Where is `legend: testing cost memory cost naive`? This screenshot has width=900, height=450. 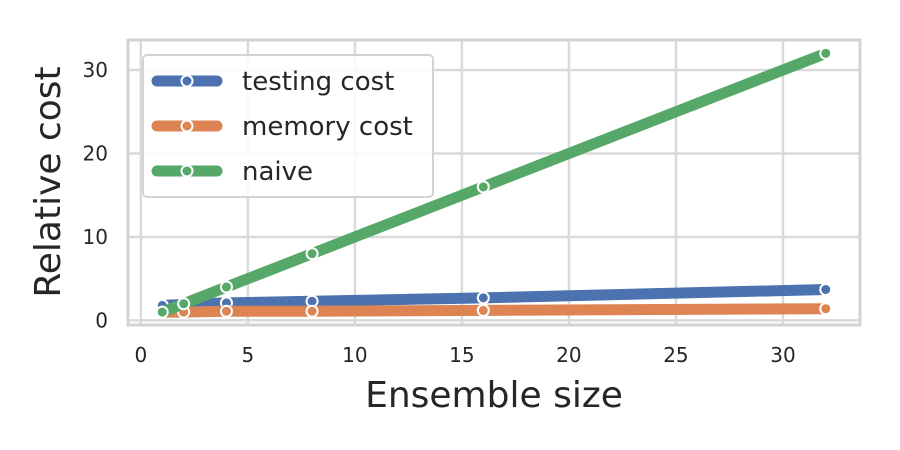
legend: testing cost memory cost naive is located at coordinates (288, 126).